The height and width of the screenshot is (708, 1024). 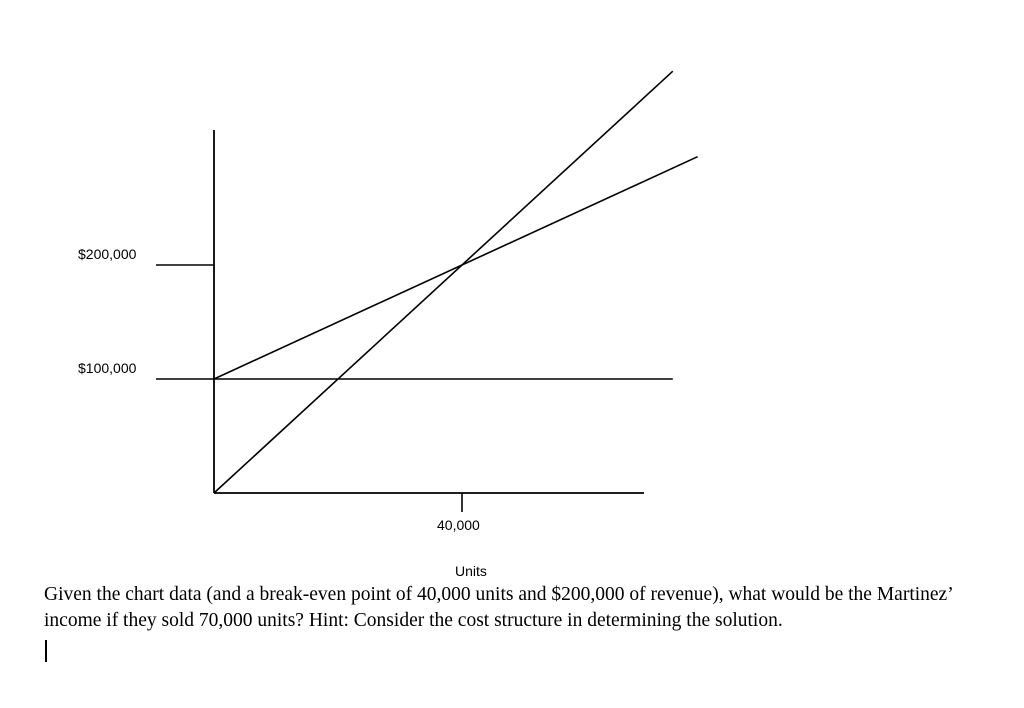 I want to click on x-axis-label: Units, so click(x=471, y=571).